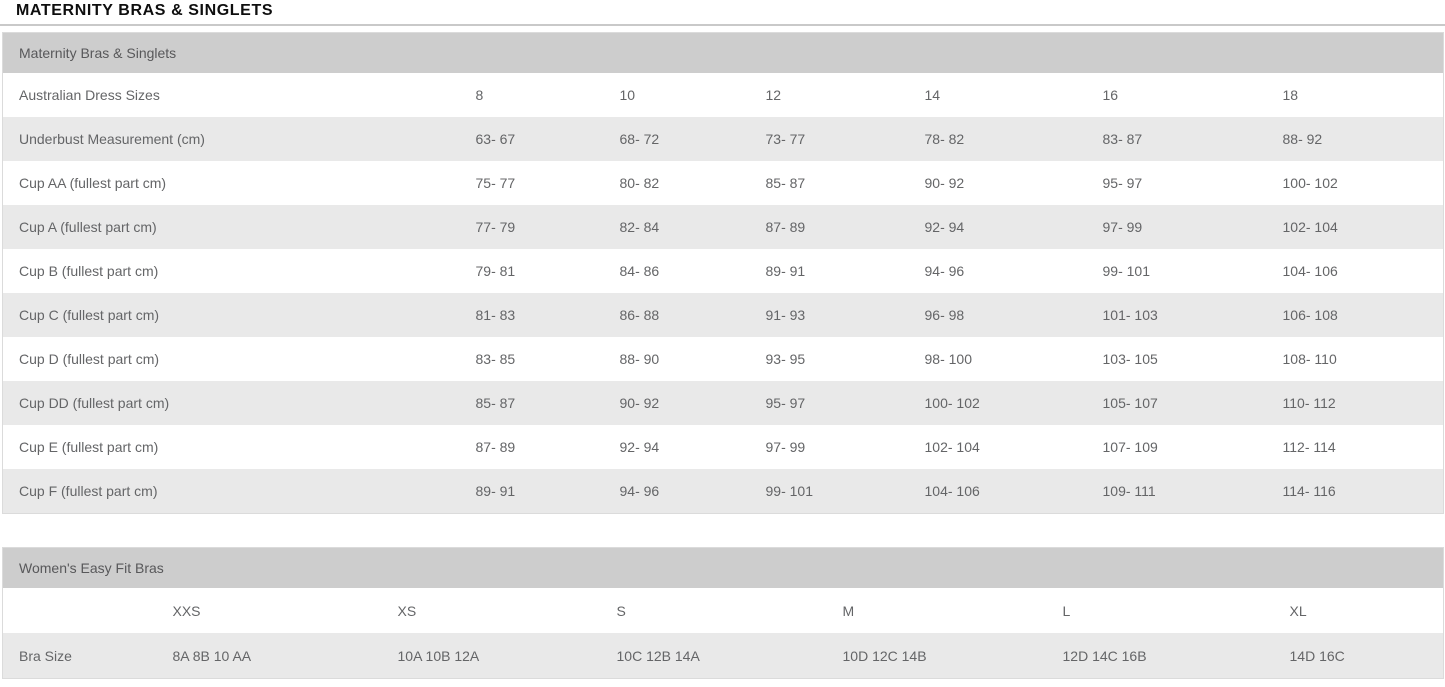 The image size is (1445, 687). What do you see at coordinates (997, 403) in the screenshot?
I see `cell-value: 100- 102` at bounding box center [997, 403].